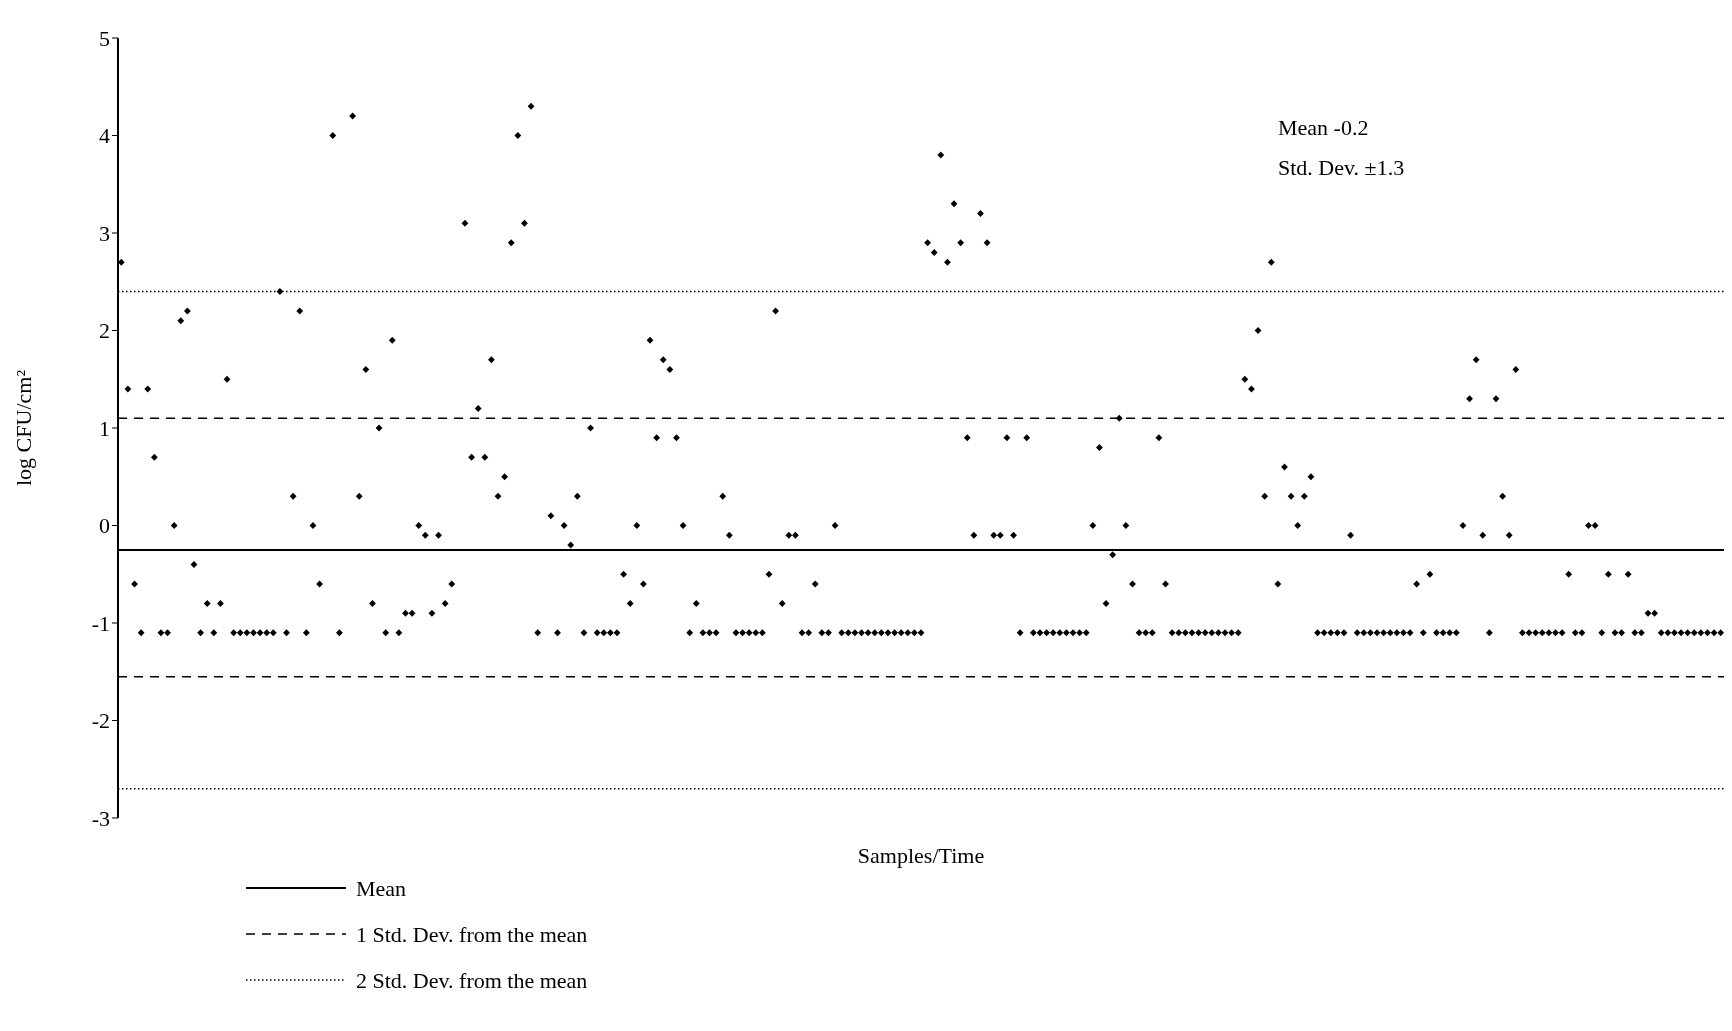 The height and width of the screenshot is (1031, 1732). What do you see at coordinates (104, 526) in the screenshot?
I see `y-tick-label: 0` at bounding box center [104, 526].